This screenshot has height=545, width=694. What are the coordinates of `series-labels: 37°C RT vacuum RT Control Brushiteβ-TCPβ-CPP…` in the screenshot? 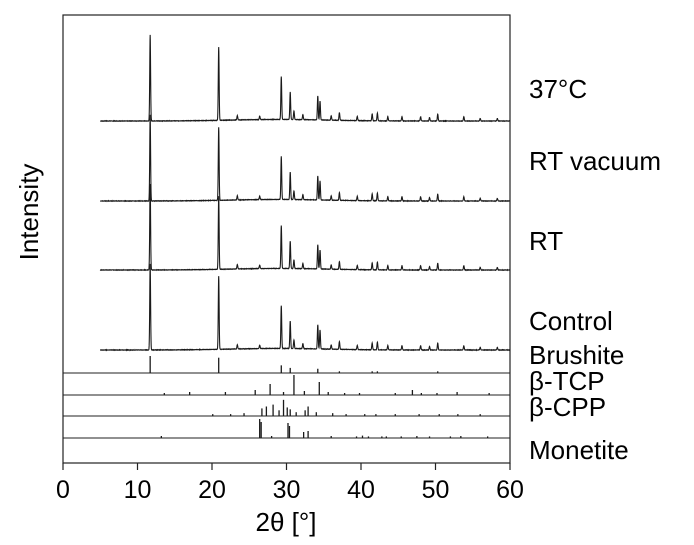 It's located at (595, 269).